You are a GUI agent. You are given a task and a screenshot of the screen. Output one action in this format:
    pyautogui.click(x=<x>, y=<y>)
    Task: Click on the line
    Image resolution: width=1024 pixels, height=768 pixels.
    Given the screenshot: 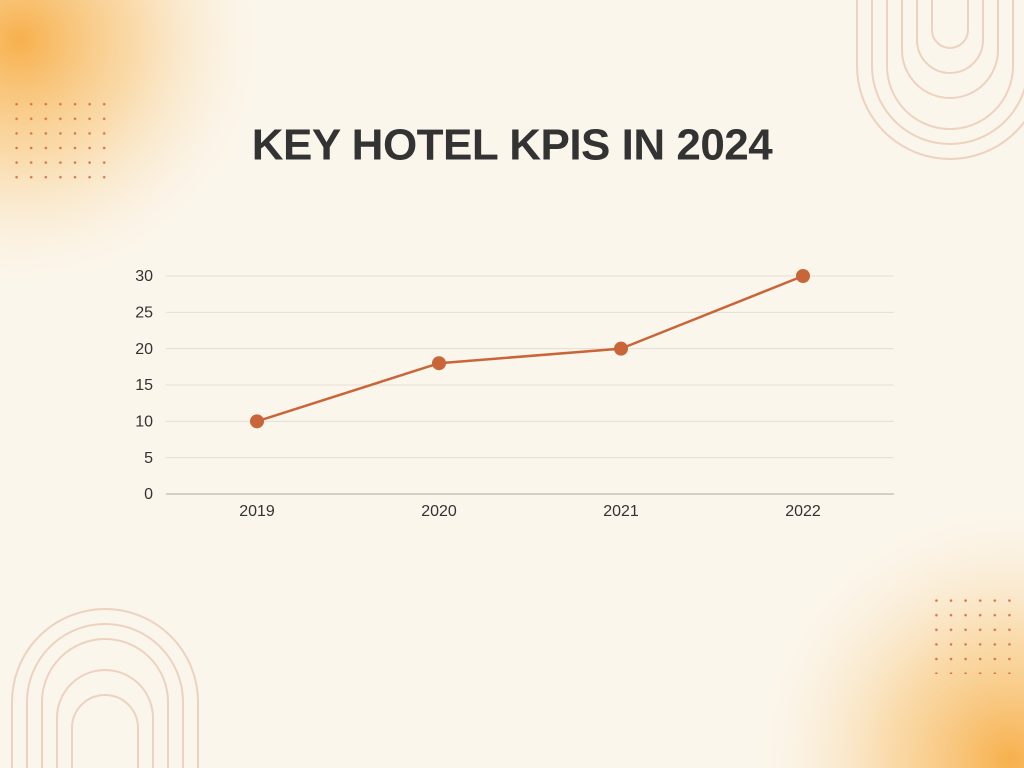 What is the action you would take?
    pyautogui.click(x=530, y=348)
    